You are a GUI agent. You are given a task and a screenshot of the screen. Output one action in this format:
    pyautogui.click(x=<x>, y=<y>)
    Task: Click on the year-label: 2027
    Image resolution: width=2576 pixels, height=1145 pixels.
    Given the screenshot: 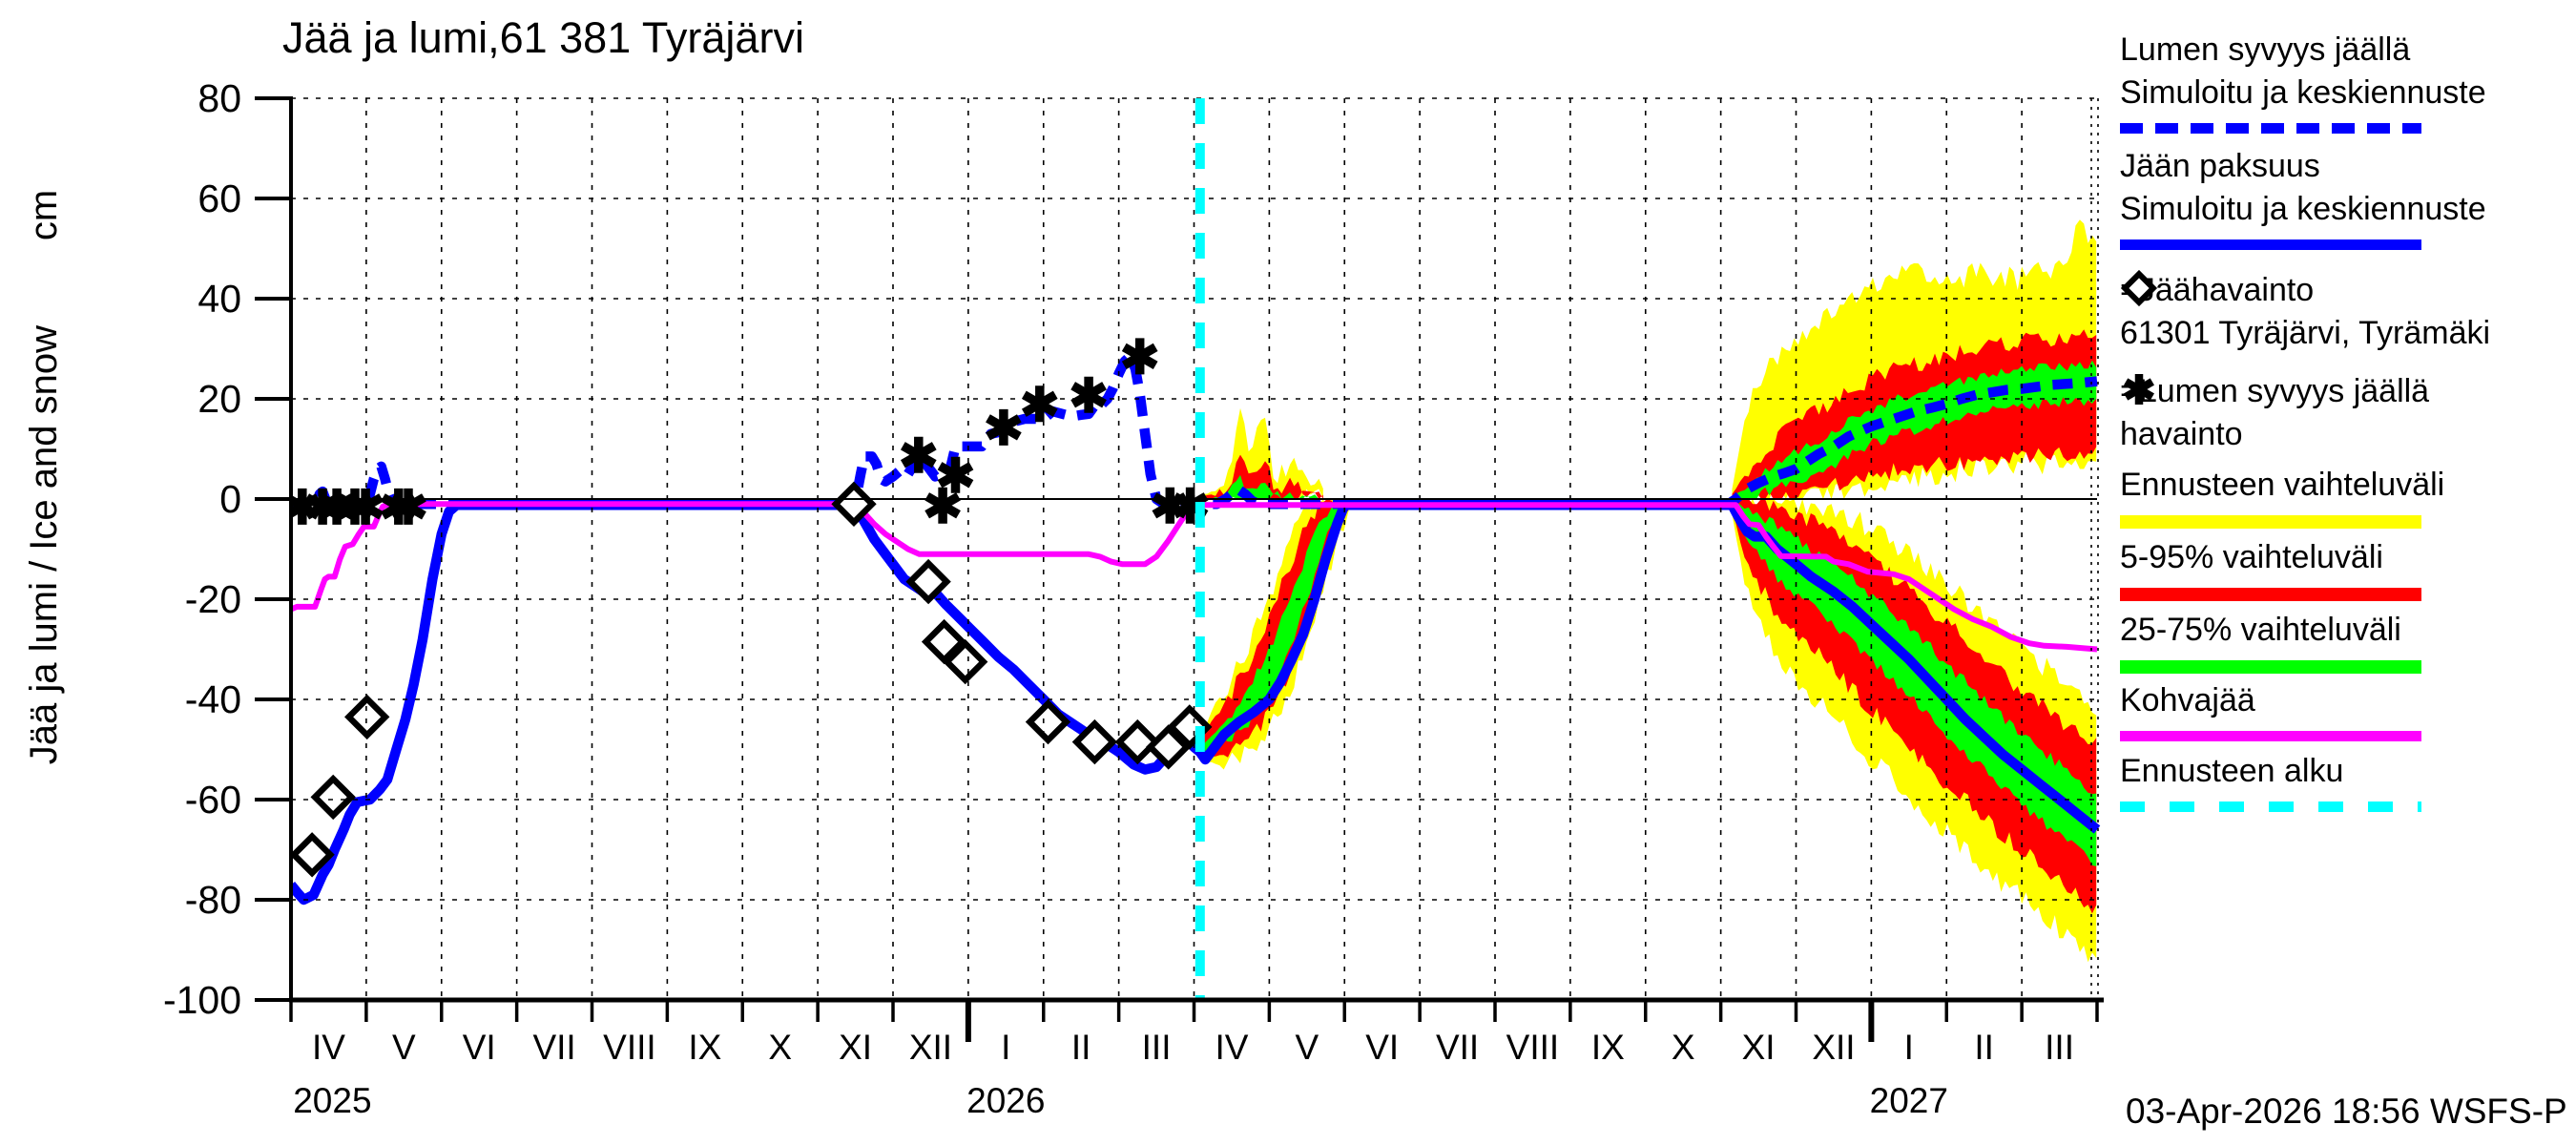 What is the action you would take?
    pyautogui.click(x=1909, y=1100)
    